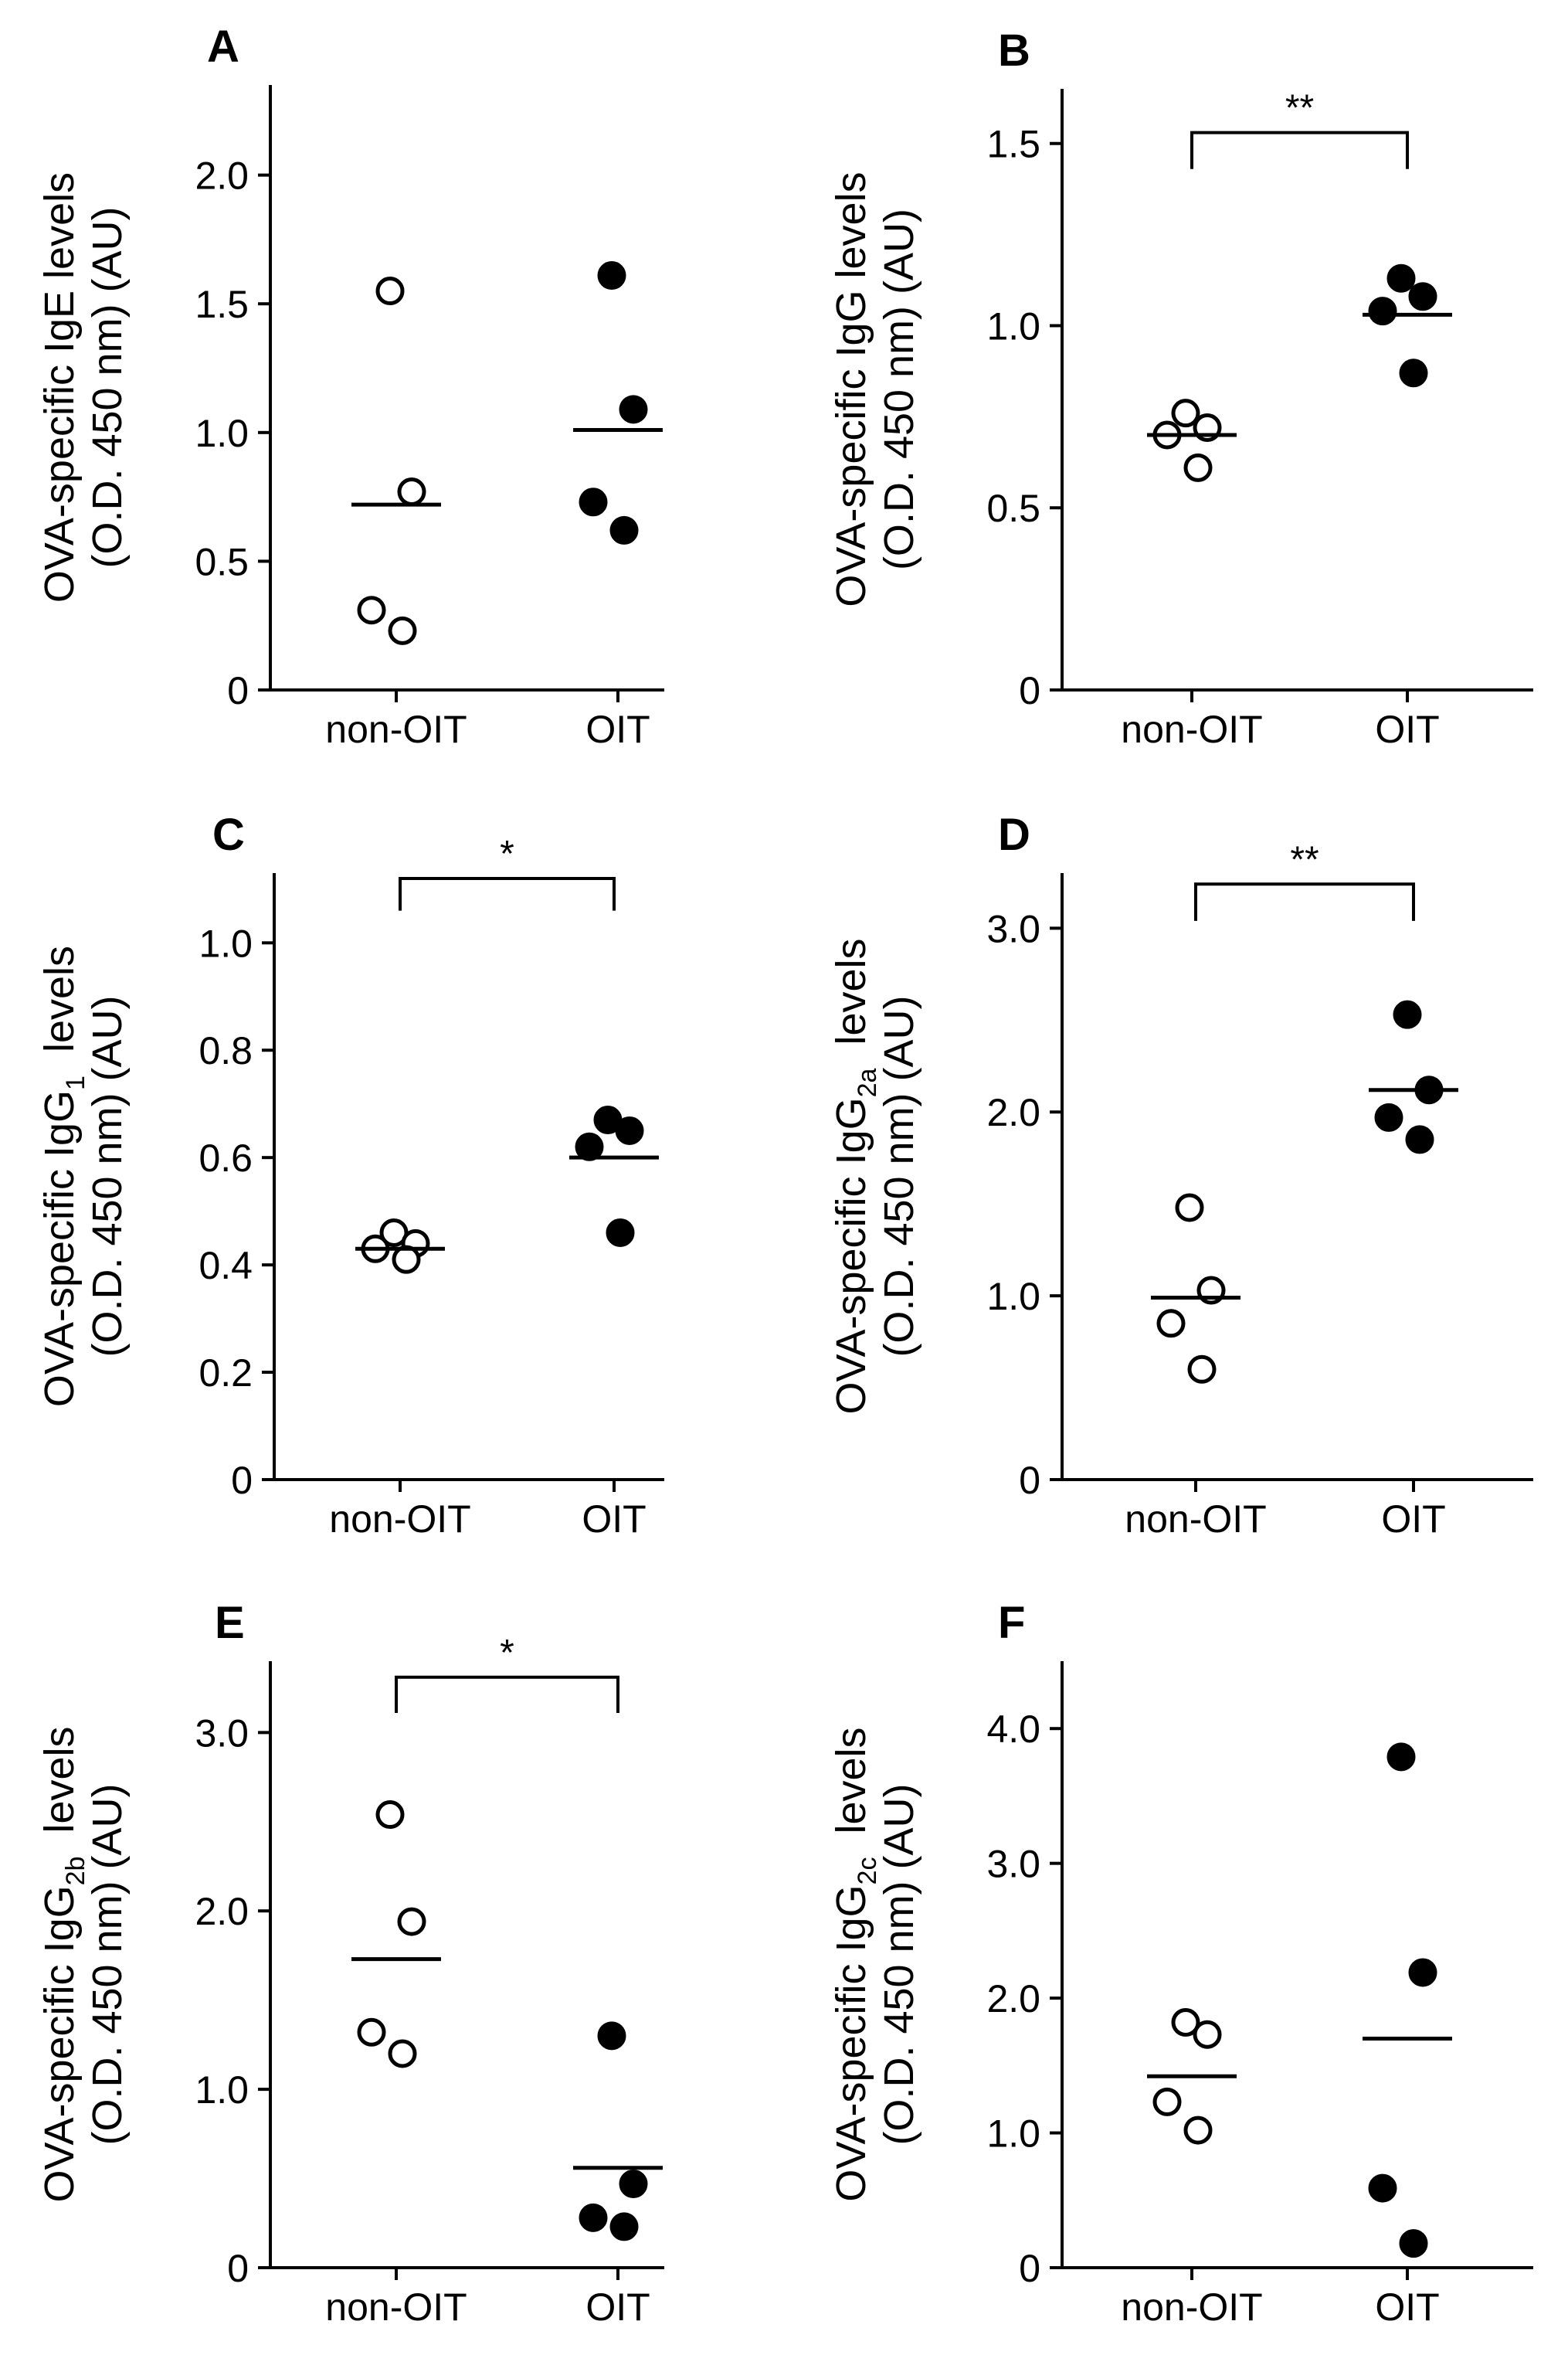  Describe the element at coordinates (222, 562) in the screenshot. I see `y-tick-label: 0.5` at that location.